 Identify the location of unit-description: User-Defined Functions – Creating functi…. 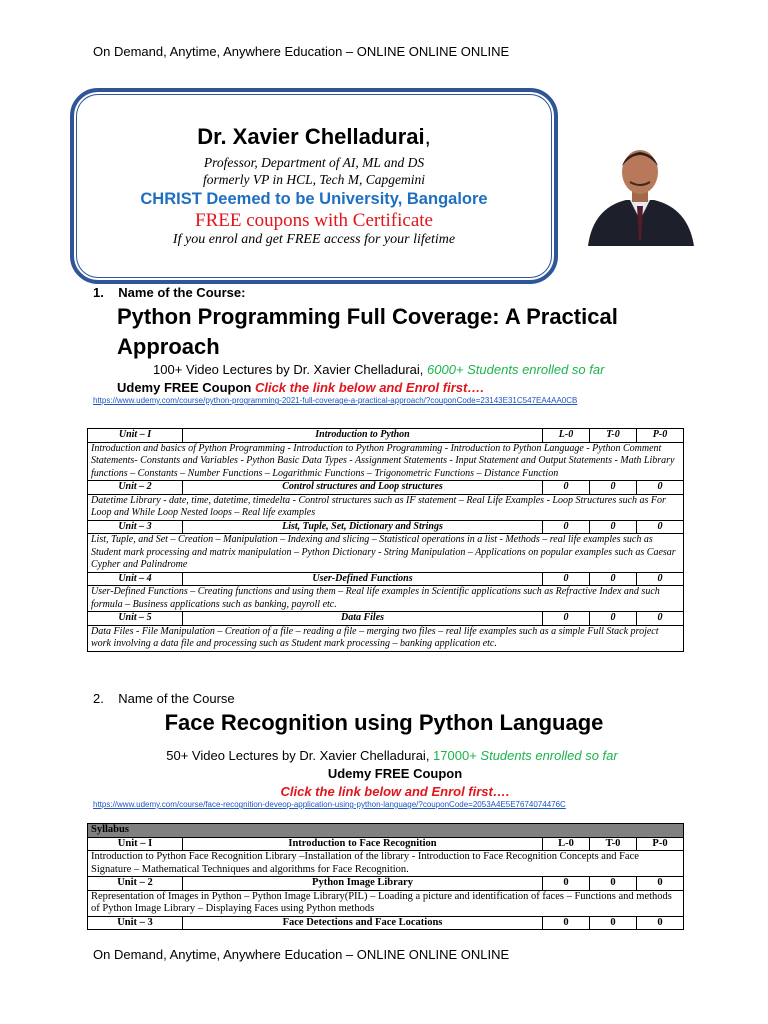
(385, 598).